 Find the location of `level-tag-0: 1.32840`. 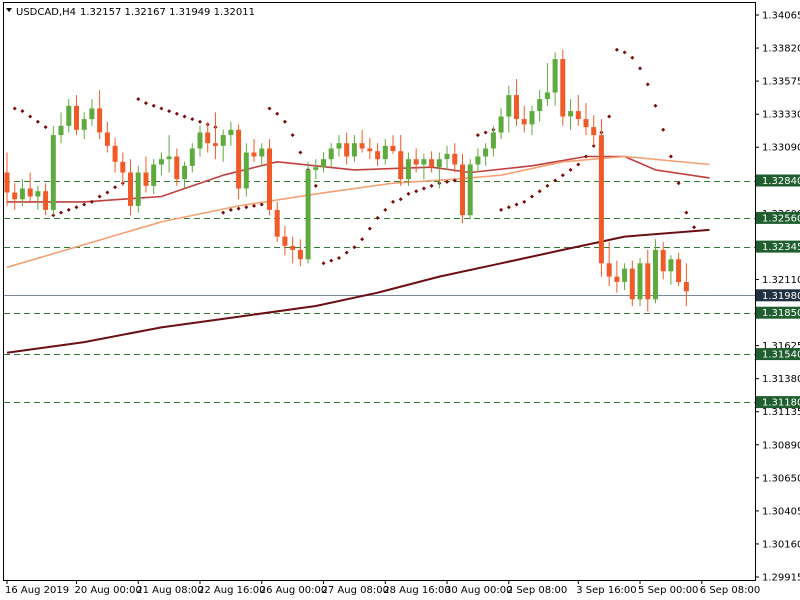

level-tag-0: 1.32840 is located at coordinates (778, 181).